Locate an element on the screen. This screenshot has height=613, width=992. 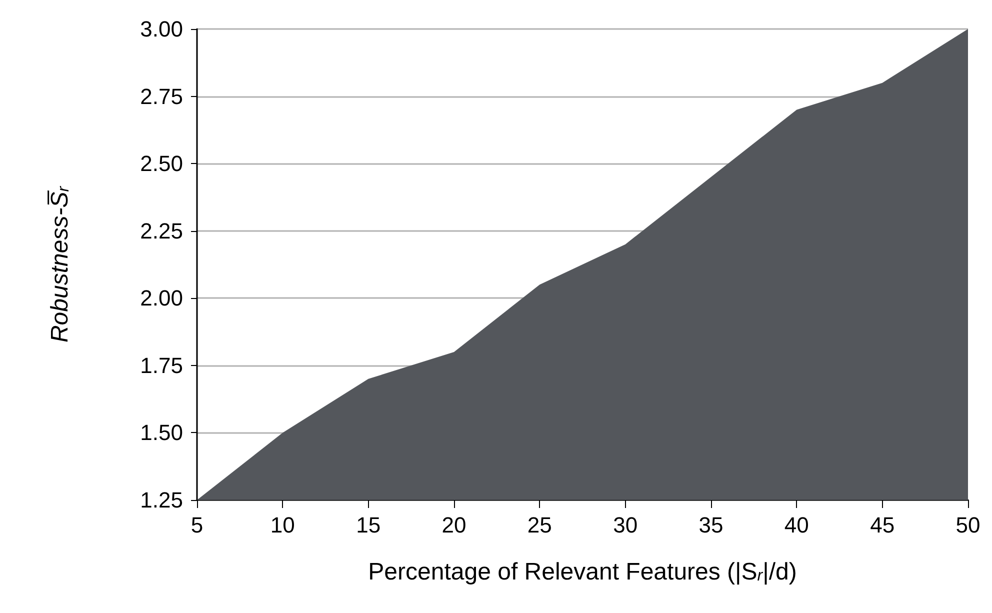
y-tick-label: 3.00 is located at coordinates (161, 29).